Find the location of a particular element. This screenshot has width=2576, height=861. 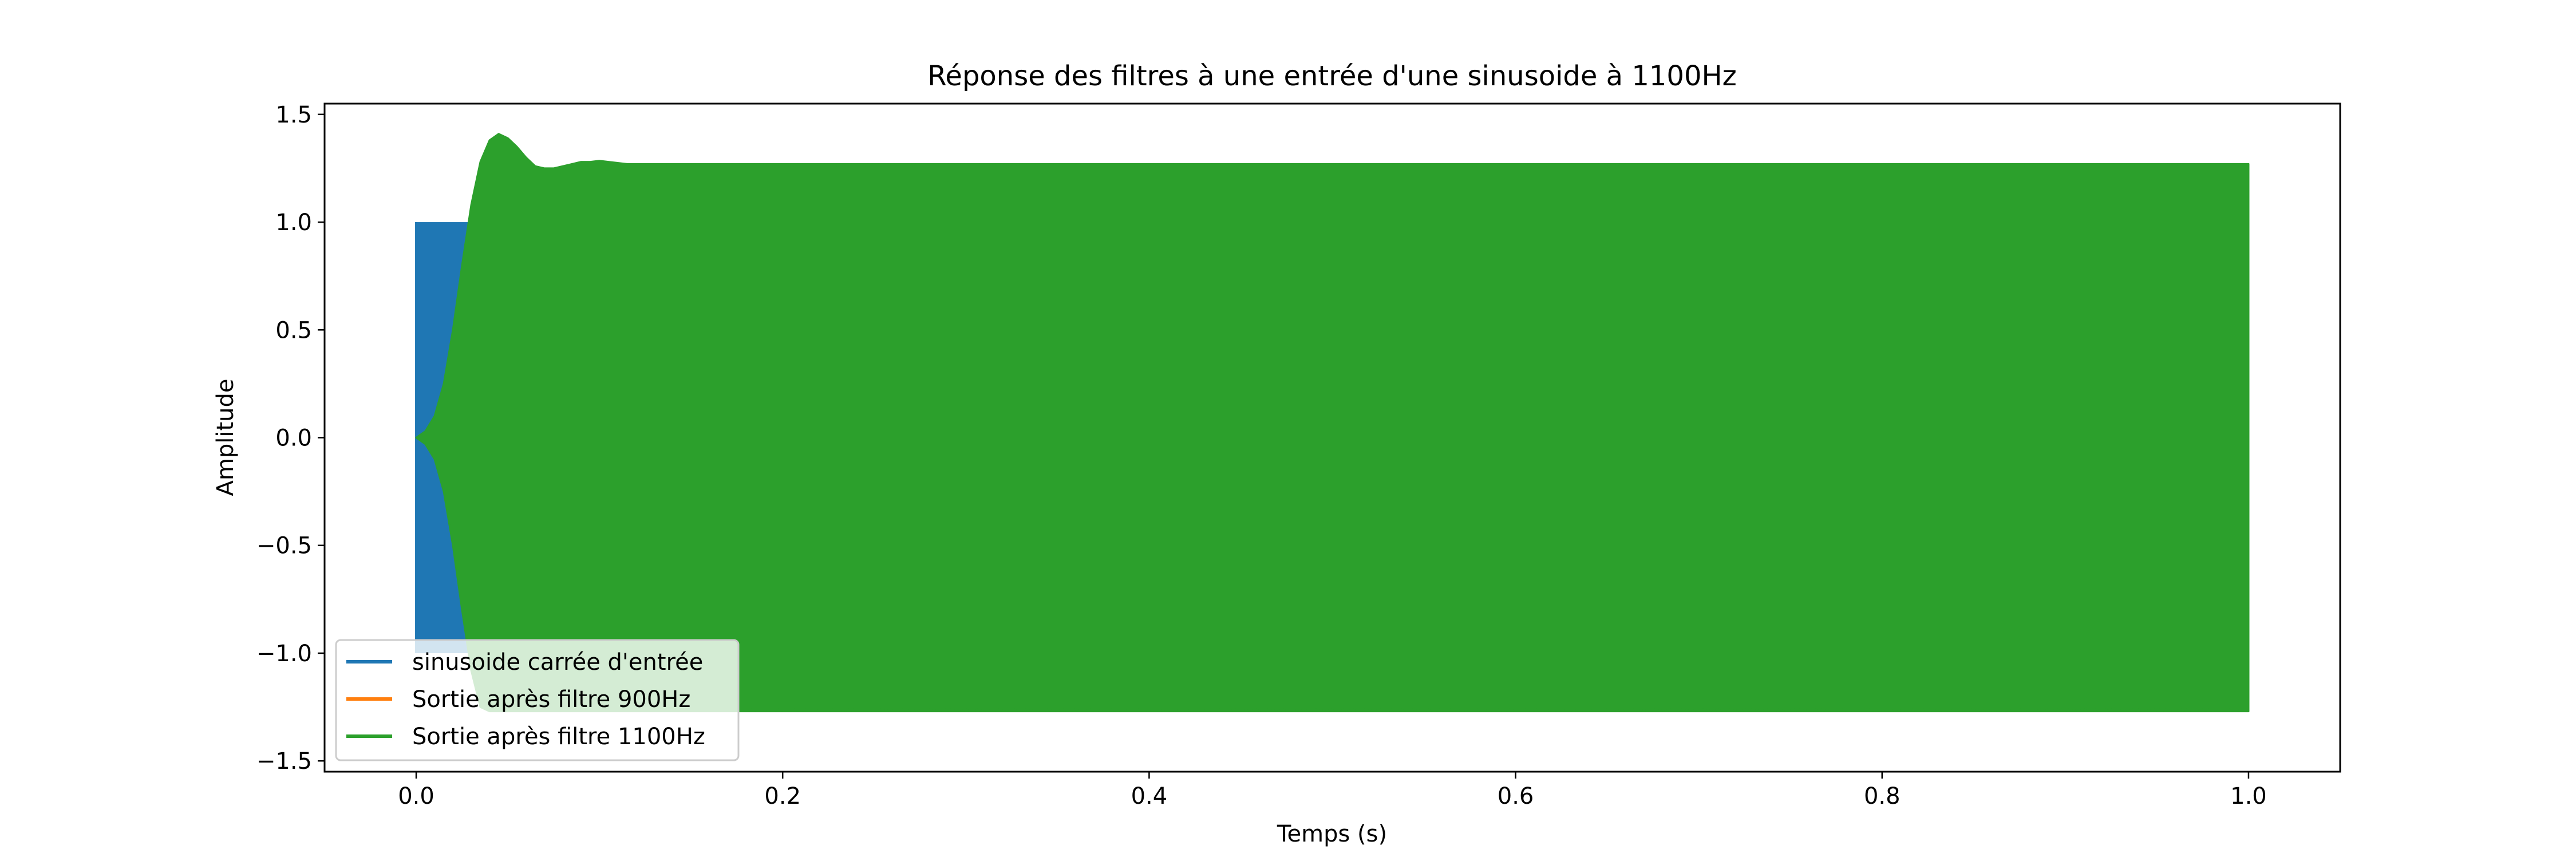

series-filter-1100hz-bottom-ripple is located at coordinates (1442, 710).